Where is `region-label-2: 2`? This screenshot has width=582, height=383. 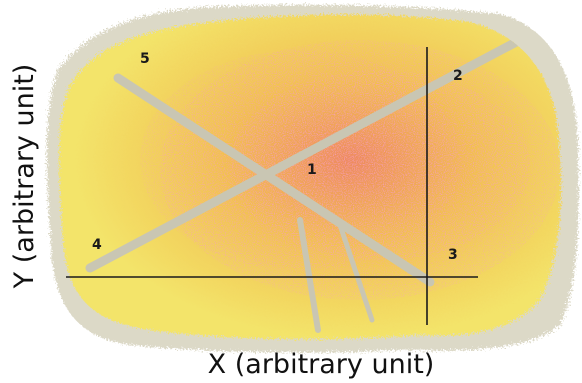 region-label-2: 2 is located at coordinates (458, 76).